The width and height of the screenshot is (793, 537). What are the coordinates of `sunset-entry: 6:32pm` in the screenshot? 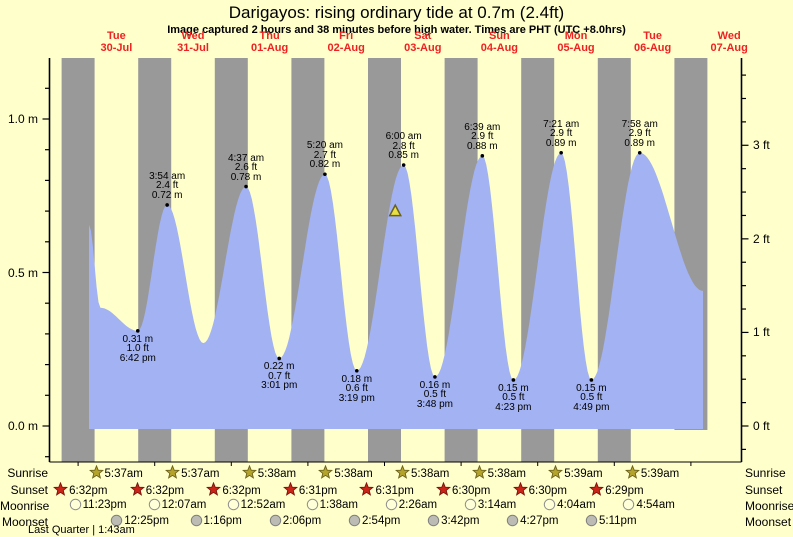 It's located at (156, 489).